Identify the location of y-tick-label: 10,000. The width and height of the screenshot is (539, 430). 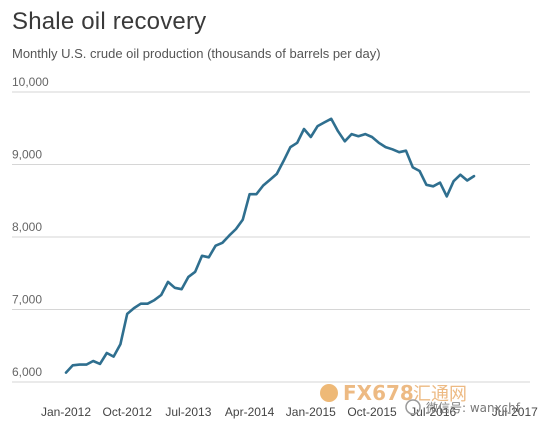
(30, 82).